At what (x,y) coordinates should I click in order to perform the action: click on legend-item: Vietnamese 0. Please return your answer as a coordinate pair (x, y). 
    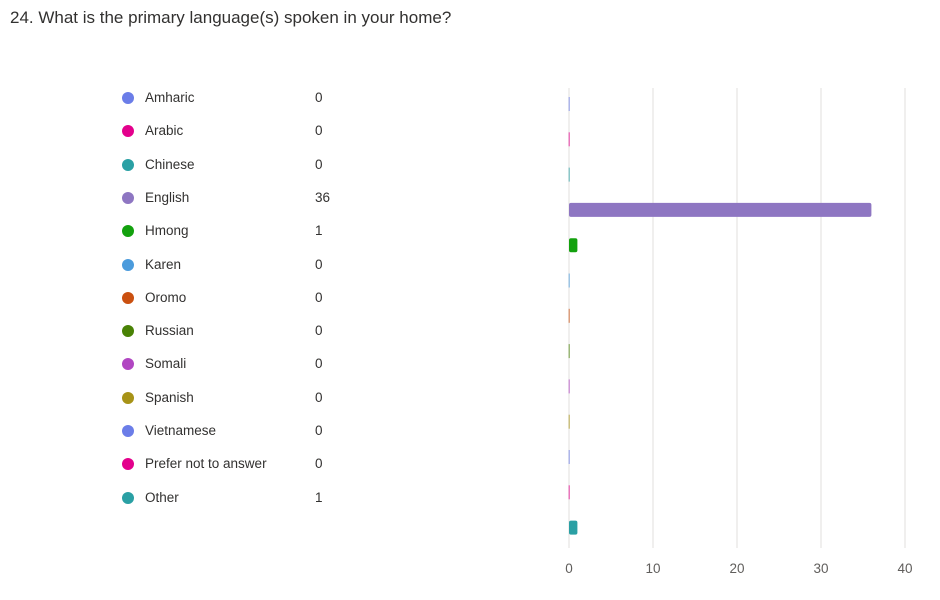
    Looking at the image, I should click on (240, 431).